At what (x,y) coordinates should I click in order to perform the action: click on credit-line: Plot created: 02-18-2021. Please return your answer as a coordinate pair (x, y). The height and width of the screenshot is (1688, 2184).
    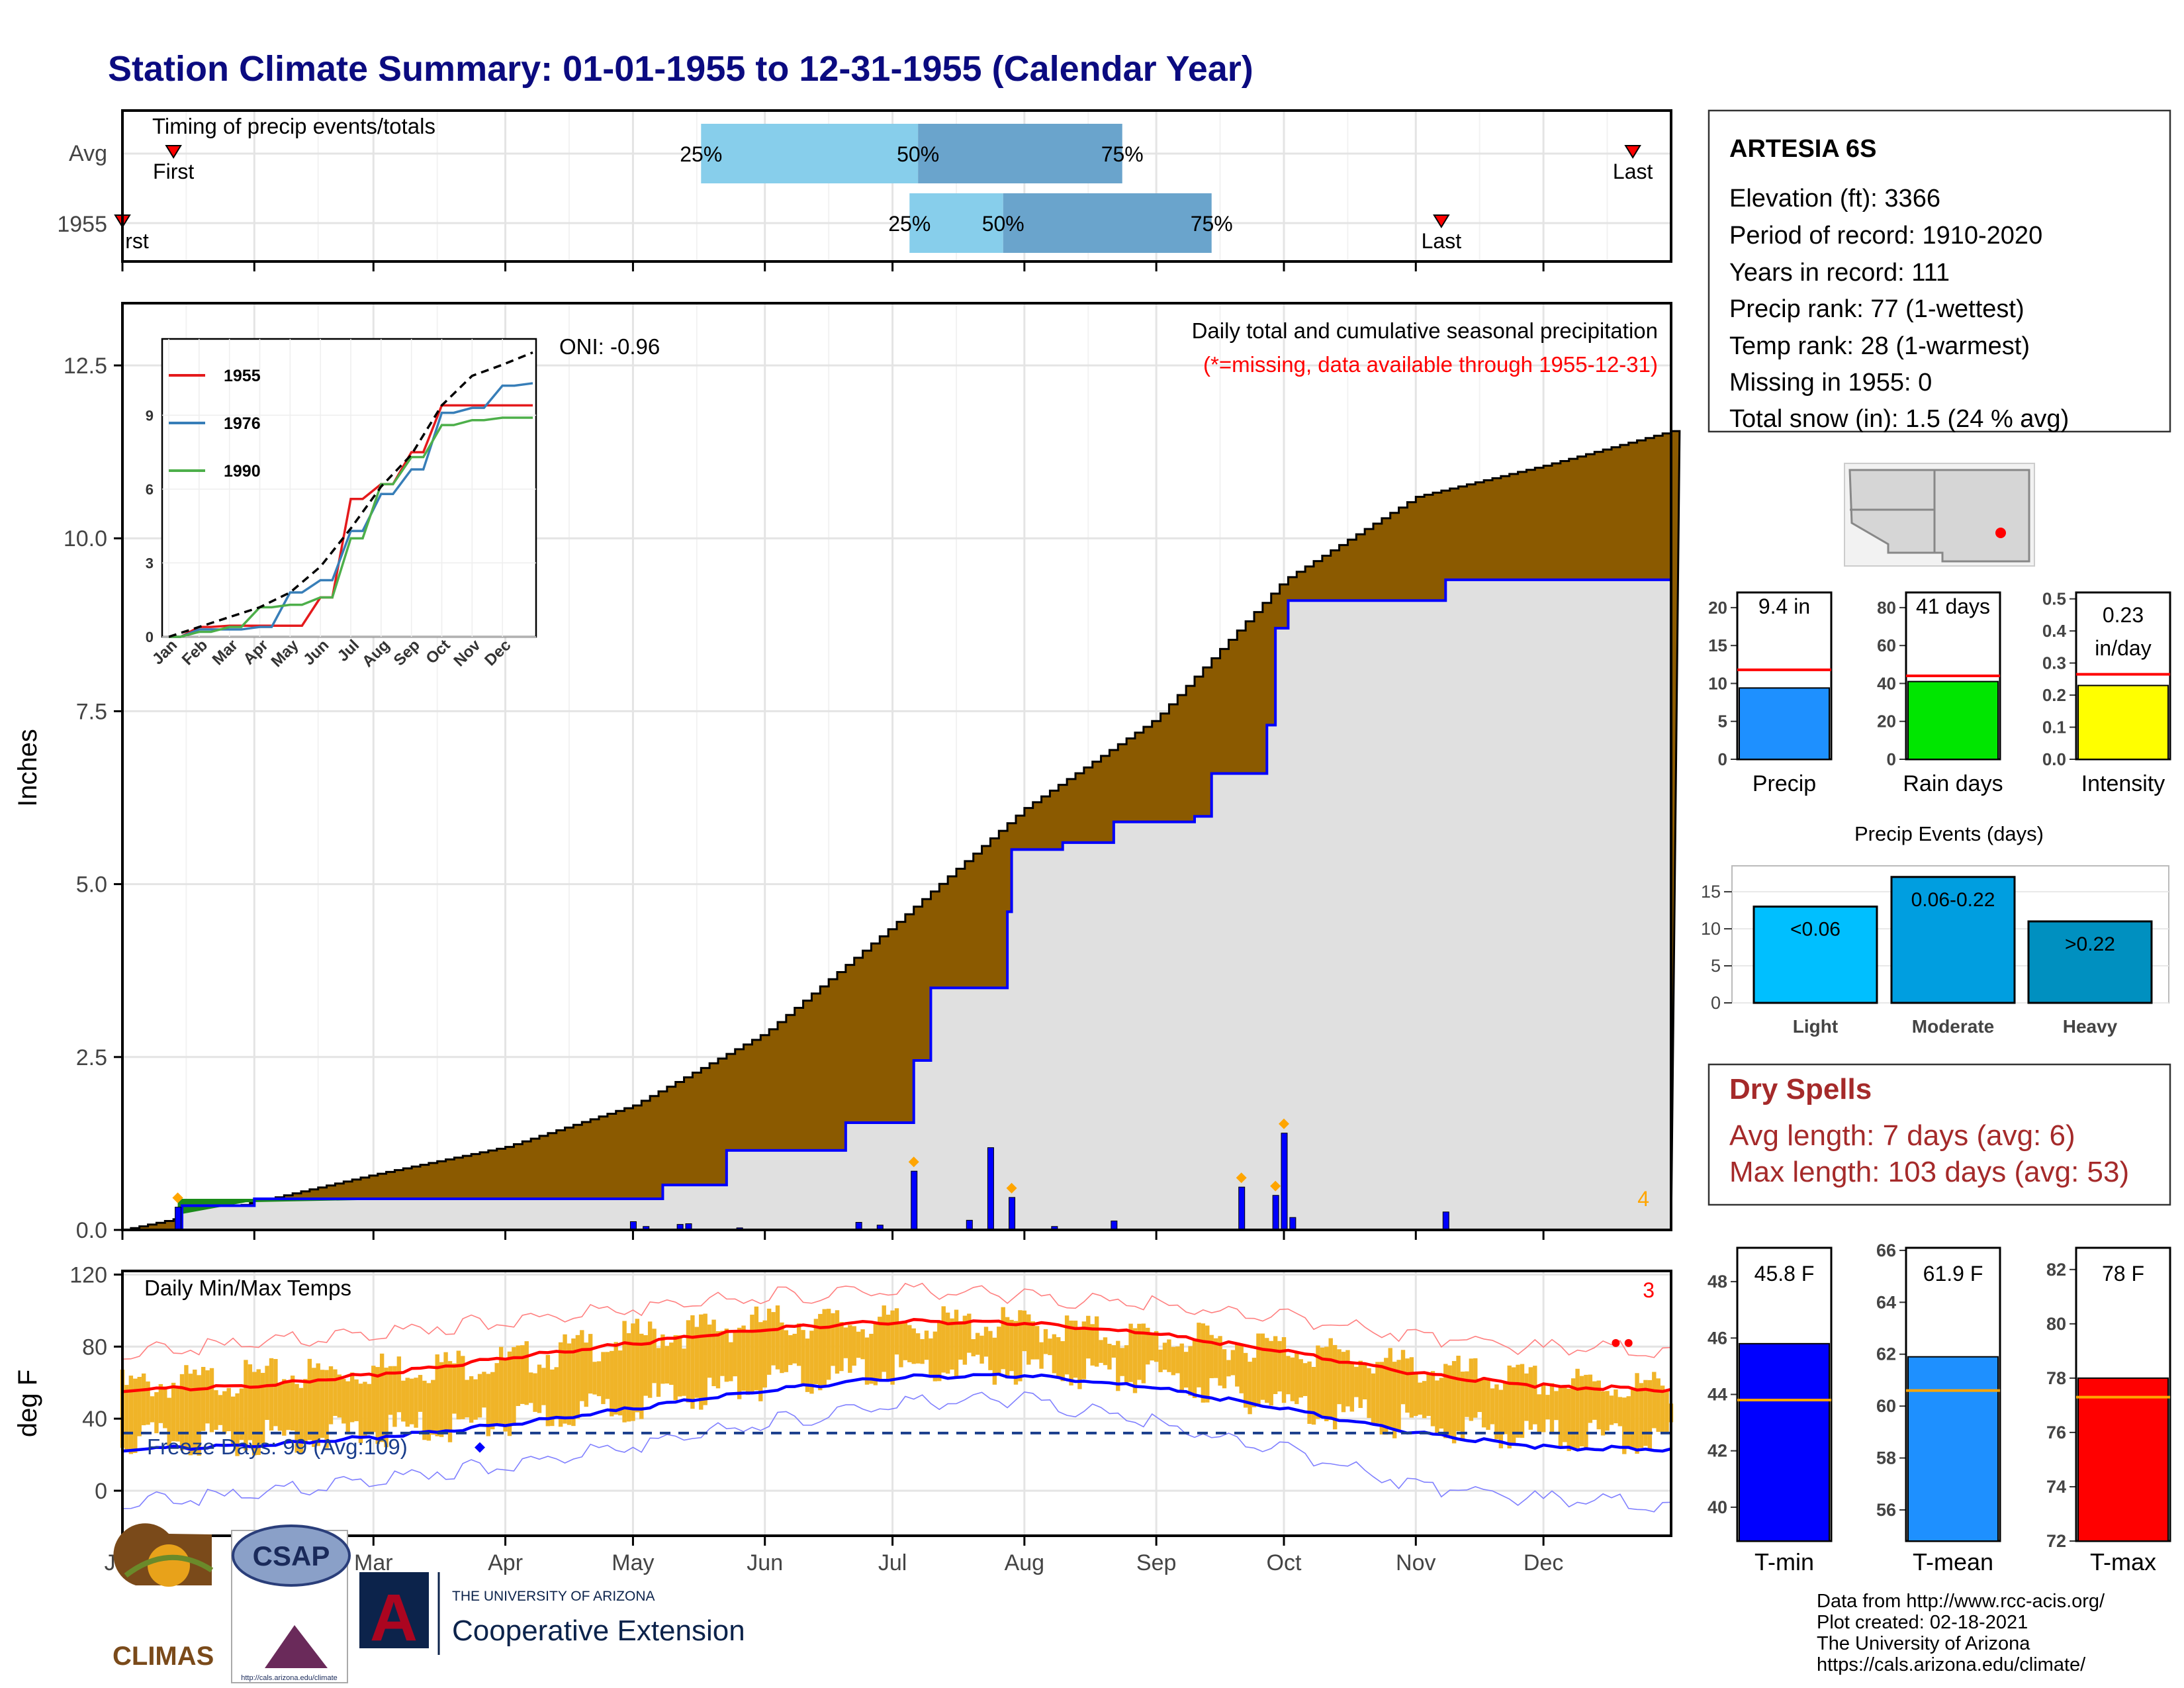
    Looking at the image, I should click on (1922, 1622).